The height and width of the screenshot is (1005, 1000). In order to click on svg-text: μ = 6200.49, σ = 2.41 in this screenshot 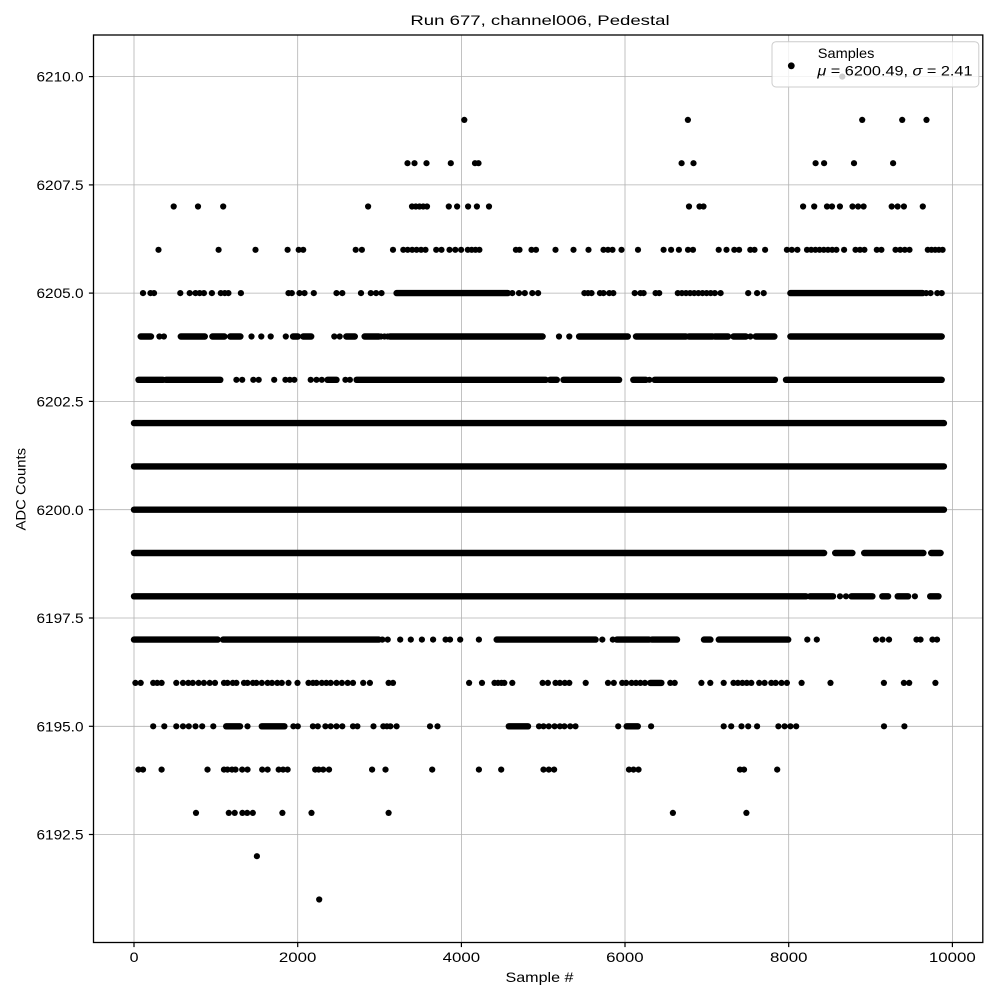, I will do `click(894, 71)`.